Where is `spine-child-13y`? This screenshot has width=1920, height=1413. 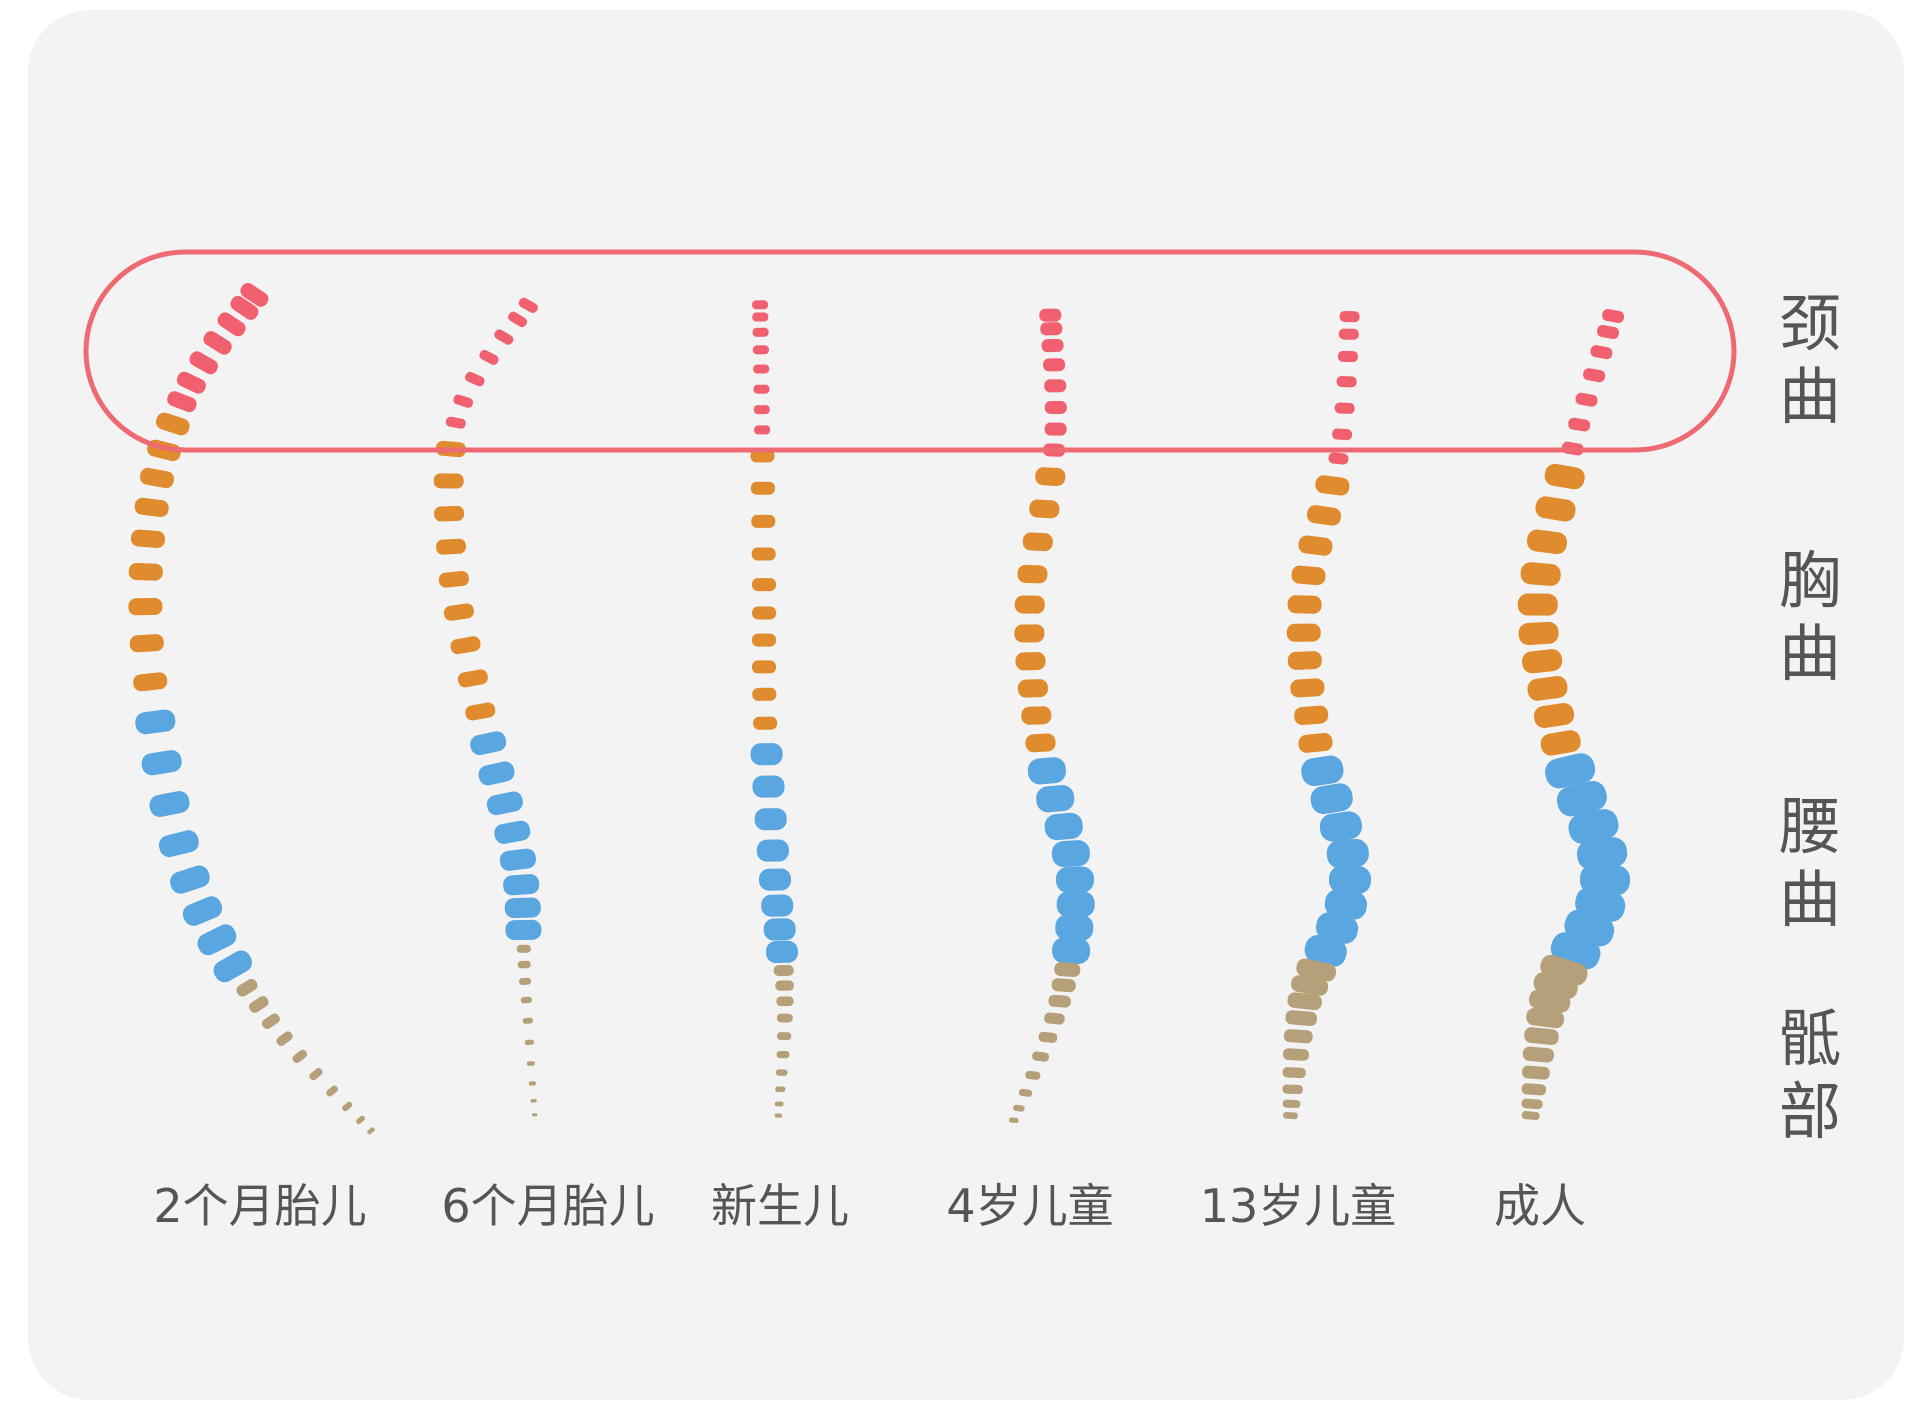
spine-child-13y is located at coordinates (1327, 715).